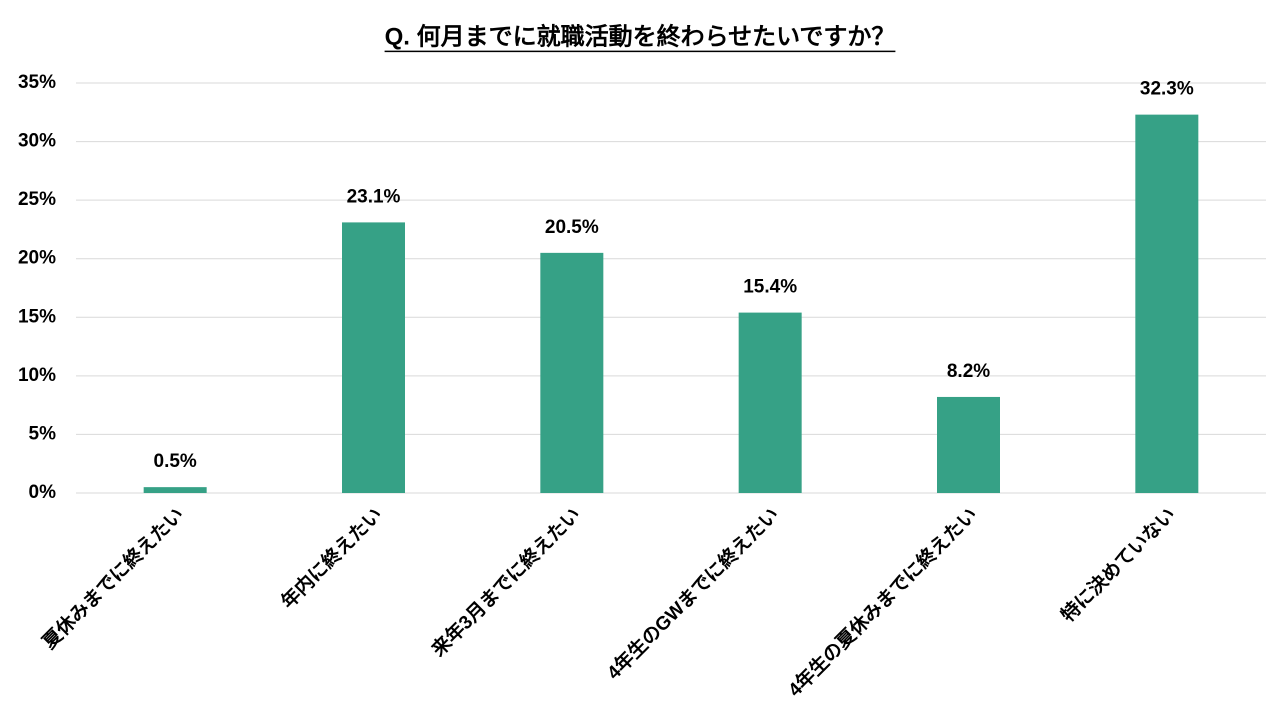 The height and width of the screenshot is (720, 1280). Describe the element at coordinates (572, 227) in the screenshot. I see `data-label: 20.5%` at that location.